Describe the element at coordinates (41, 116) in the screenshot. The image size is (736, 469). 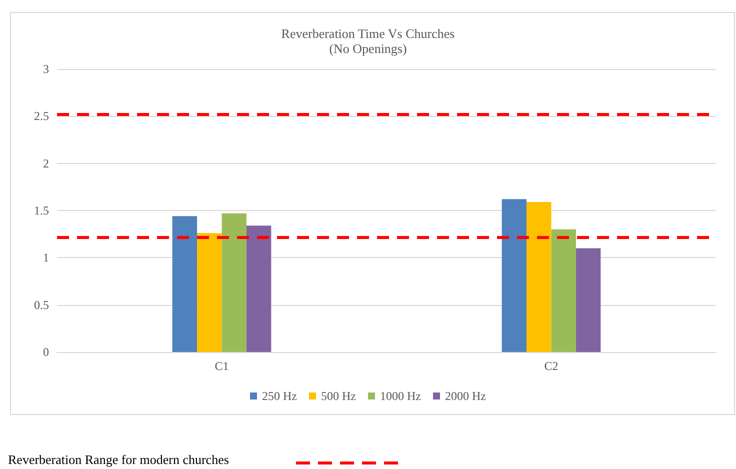
I see `y-tick-label: 2.5` at that location.